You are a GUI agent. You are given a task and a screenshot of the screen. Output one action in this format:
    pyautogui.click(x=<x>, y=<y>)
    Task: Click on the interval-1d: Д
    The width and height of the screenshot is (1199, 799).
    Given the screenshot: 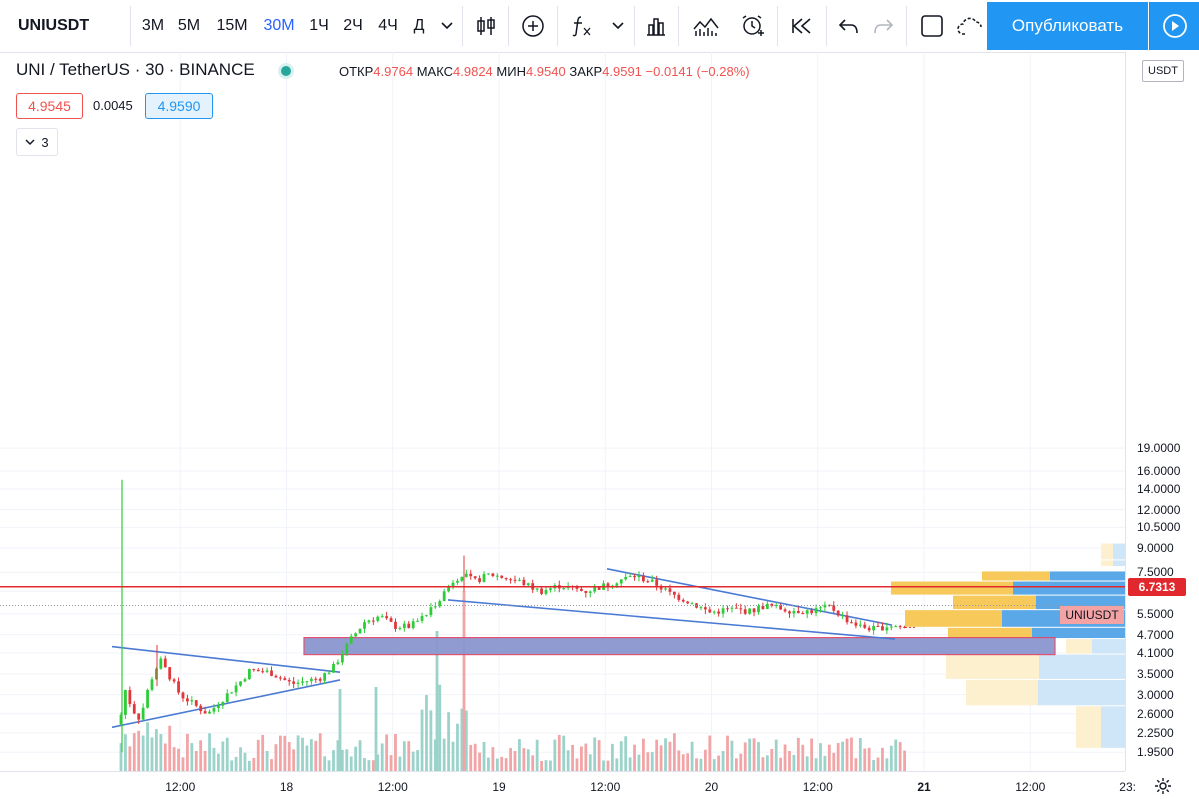 What is the action you would take?
    pyautogui.click(x=419, y=25)
    